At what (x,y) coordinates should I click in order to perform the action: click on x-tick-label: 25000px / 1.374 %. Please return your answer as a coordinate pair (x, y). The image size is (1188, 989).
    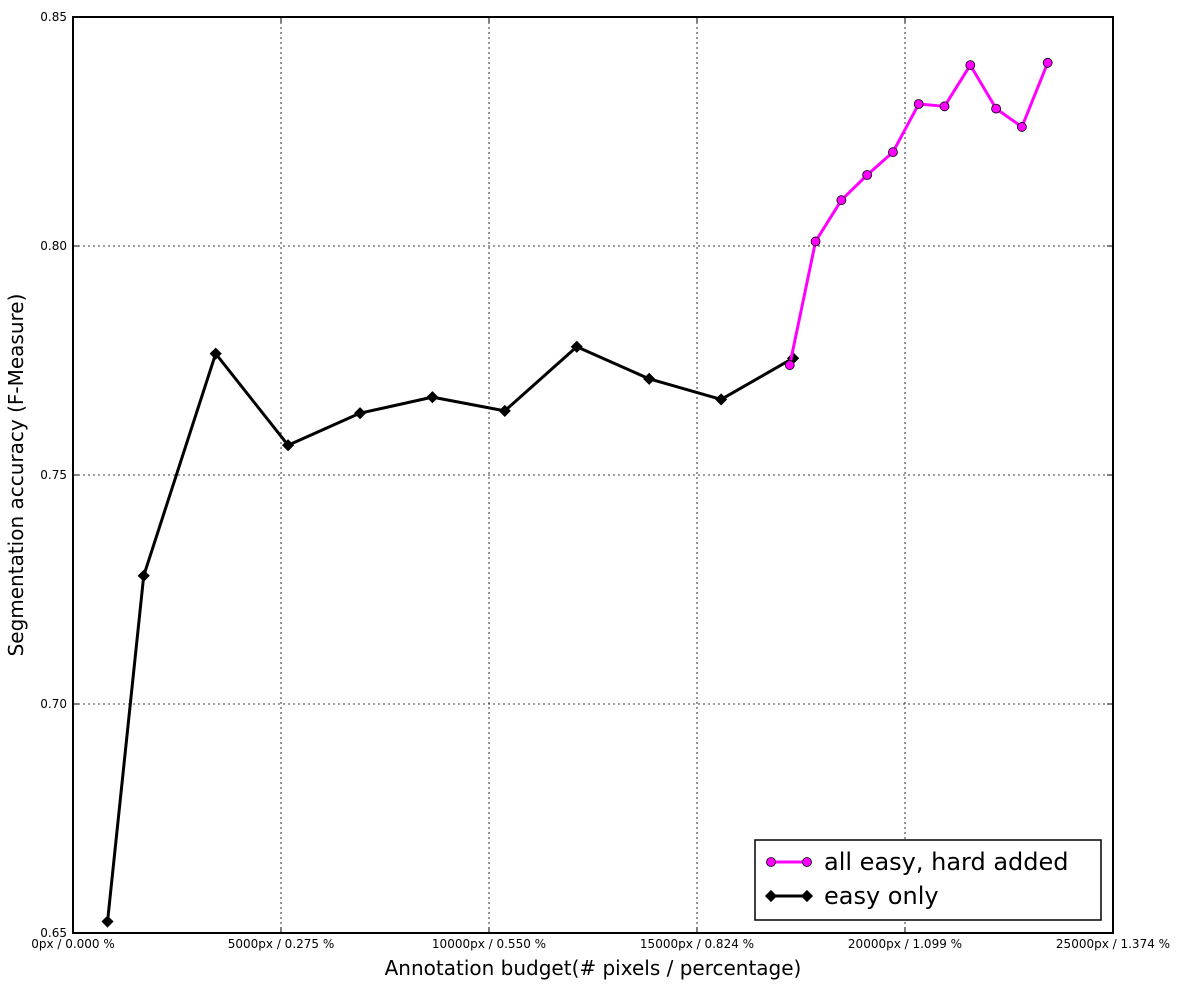
    Looking at the image, I should click on (1113, 944).